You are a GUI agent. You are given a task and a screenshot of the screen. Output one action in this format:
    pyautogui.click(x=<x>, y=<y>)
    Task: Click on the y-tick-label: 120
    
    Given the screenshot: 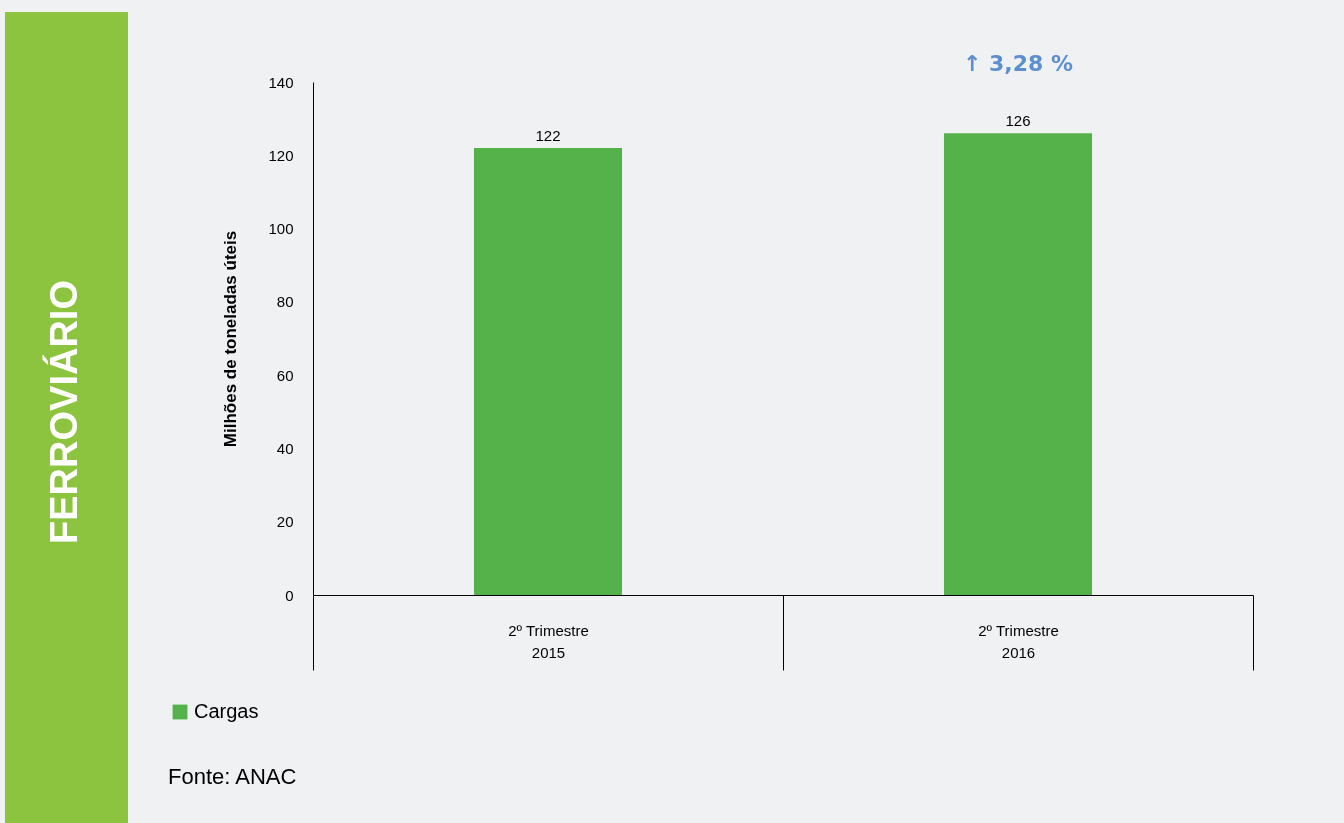 What is the action you would take?
    pyautogui.click(x=281, y=155)
    